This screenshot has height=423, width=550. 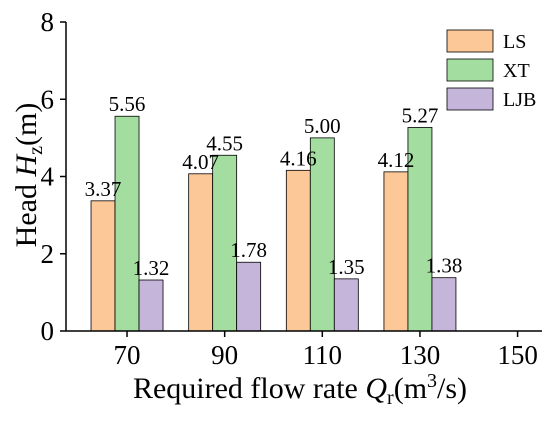 I want to click on legend-swatch-ljb, so click(x=470, y=99).